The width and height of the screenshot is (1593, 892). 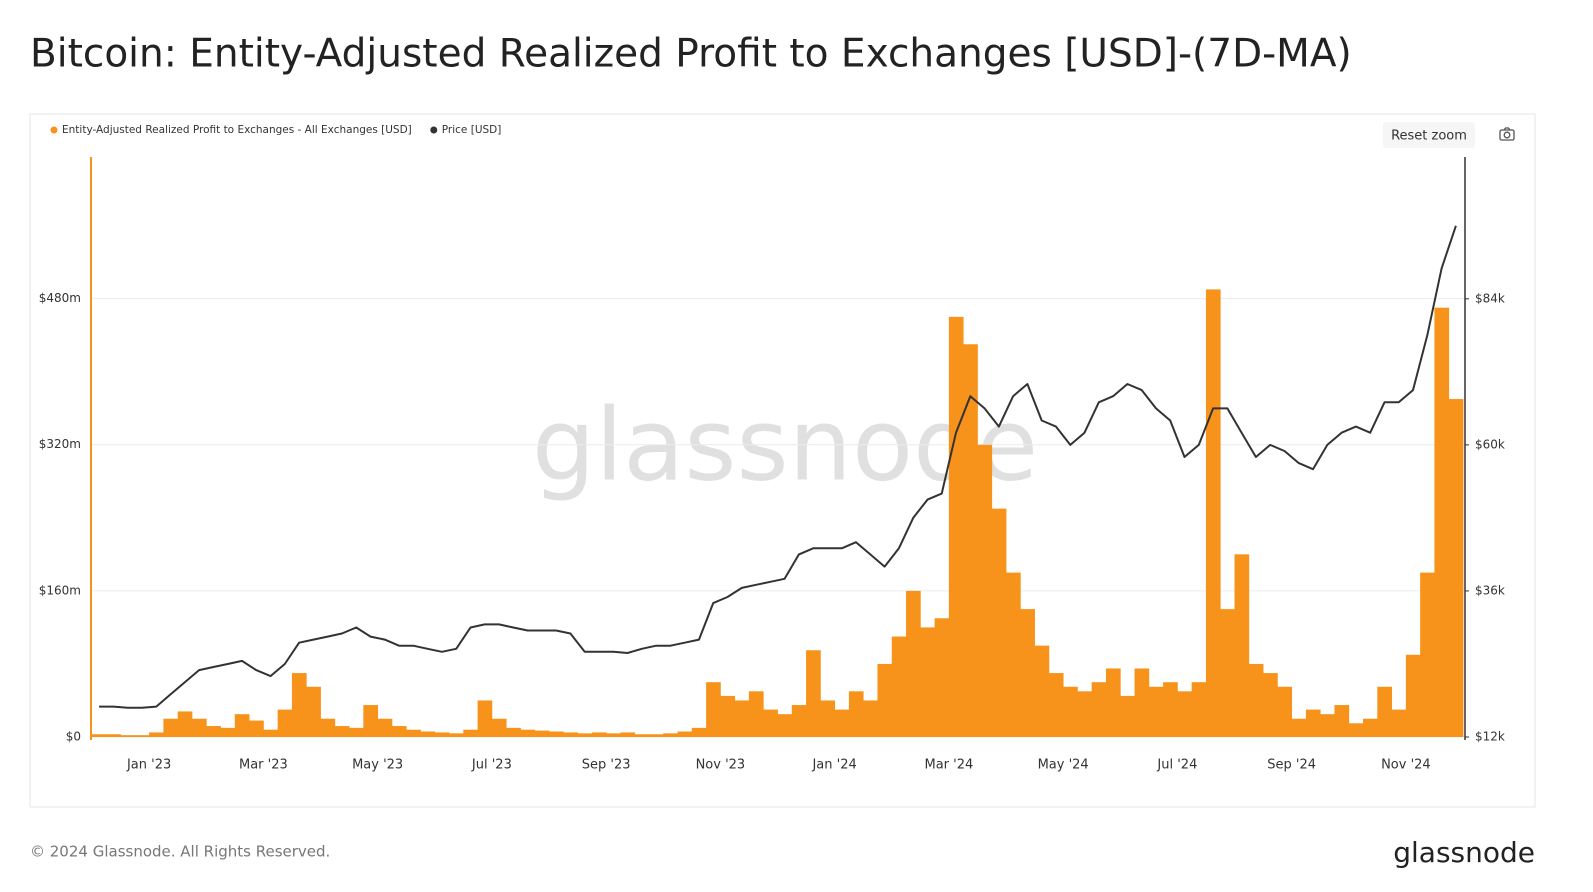 What do you see at coordinates (1464, 852) in the screenshot?
I see `logo: glassnode` at bounding box center [1464, 852].